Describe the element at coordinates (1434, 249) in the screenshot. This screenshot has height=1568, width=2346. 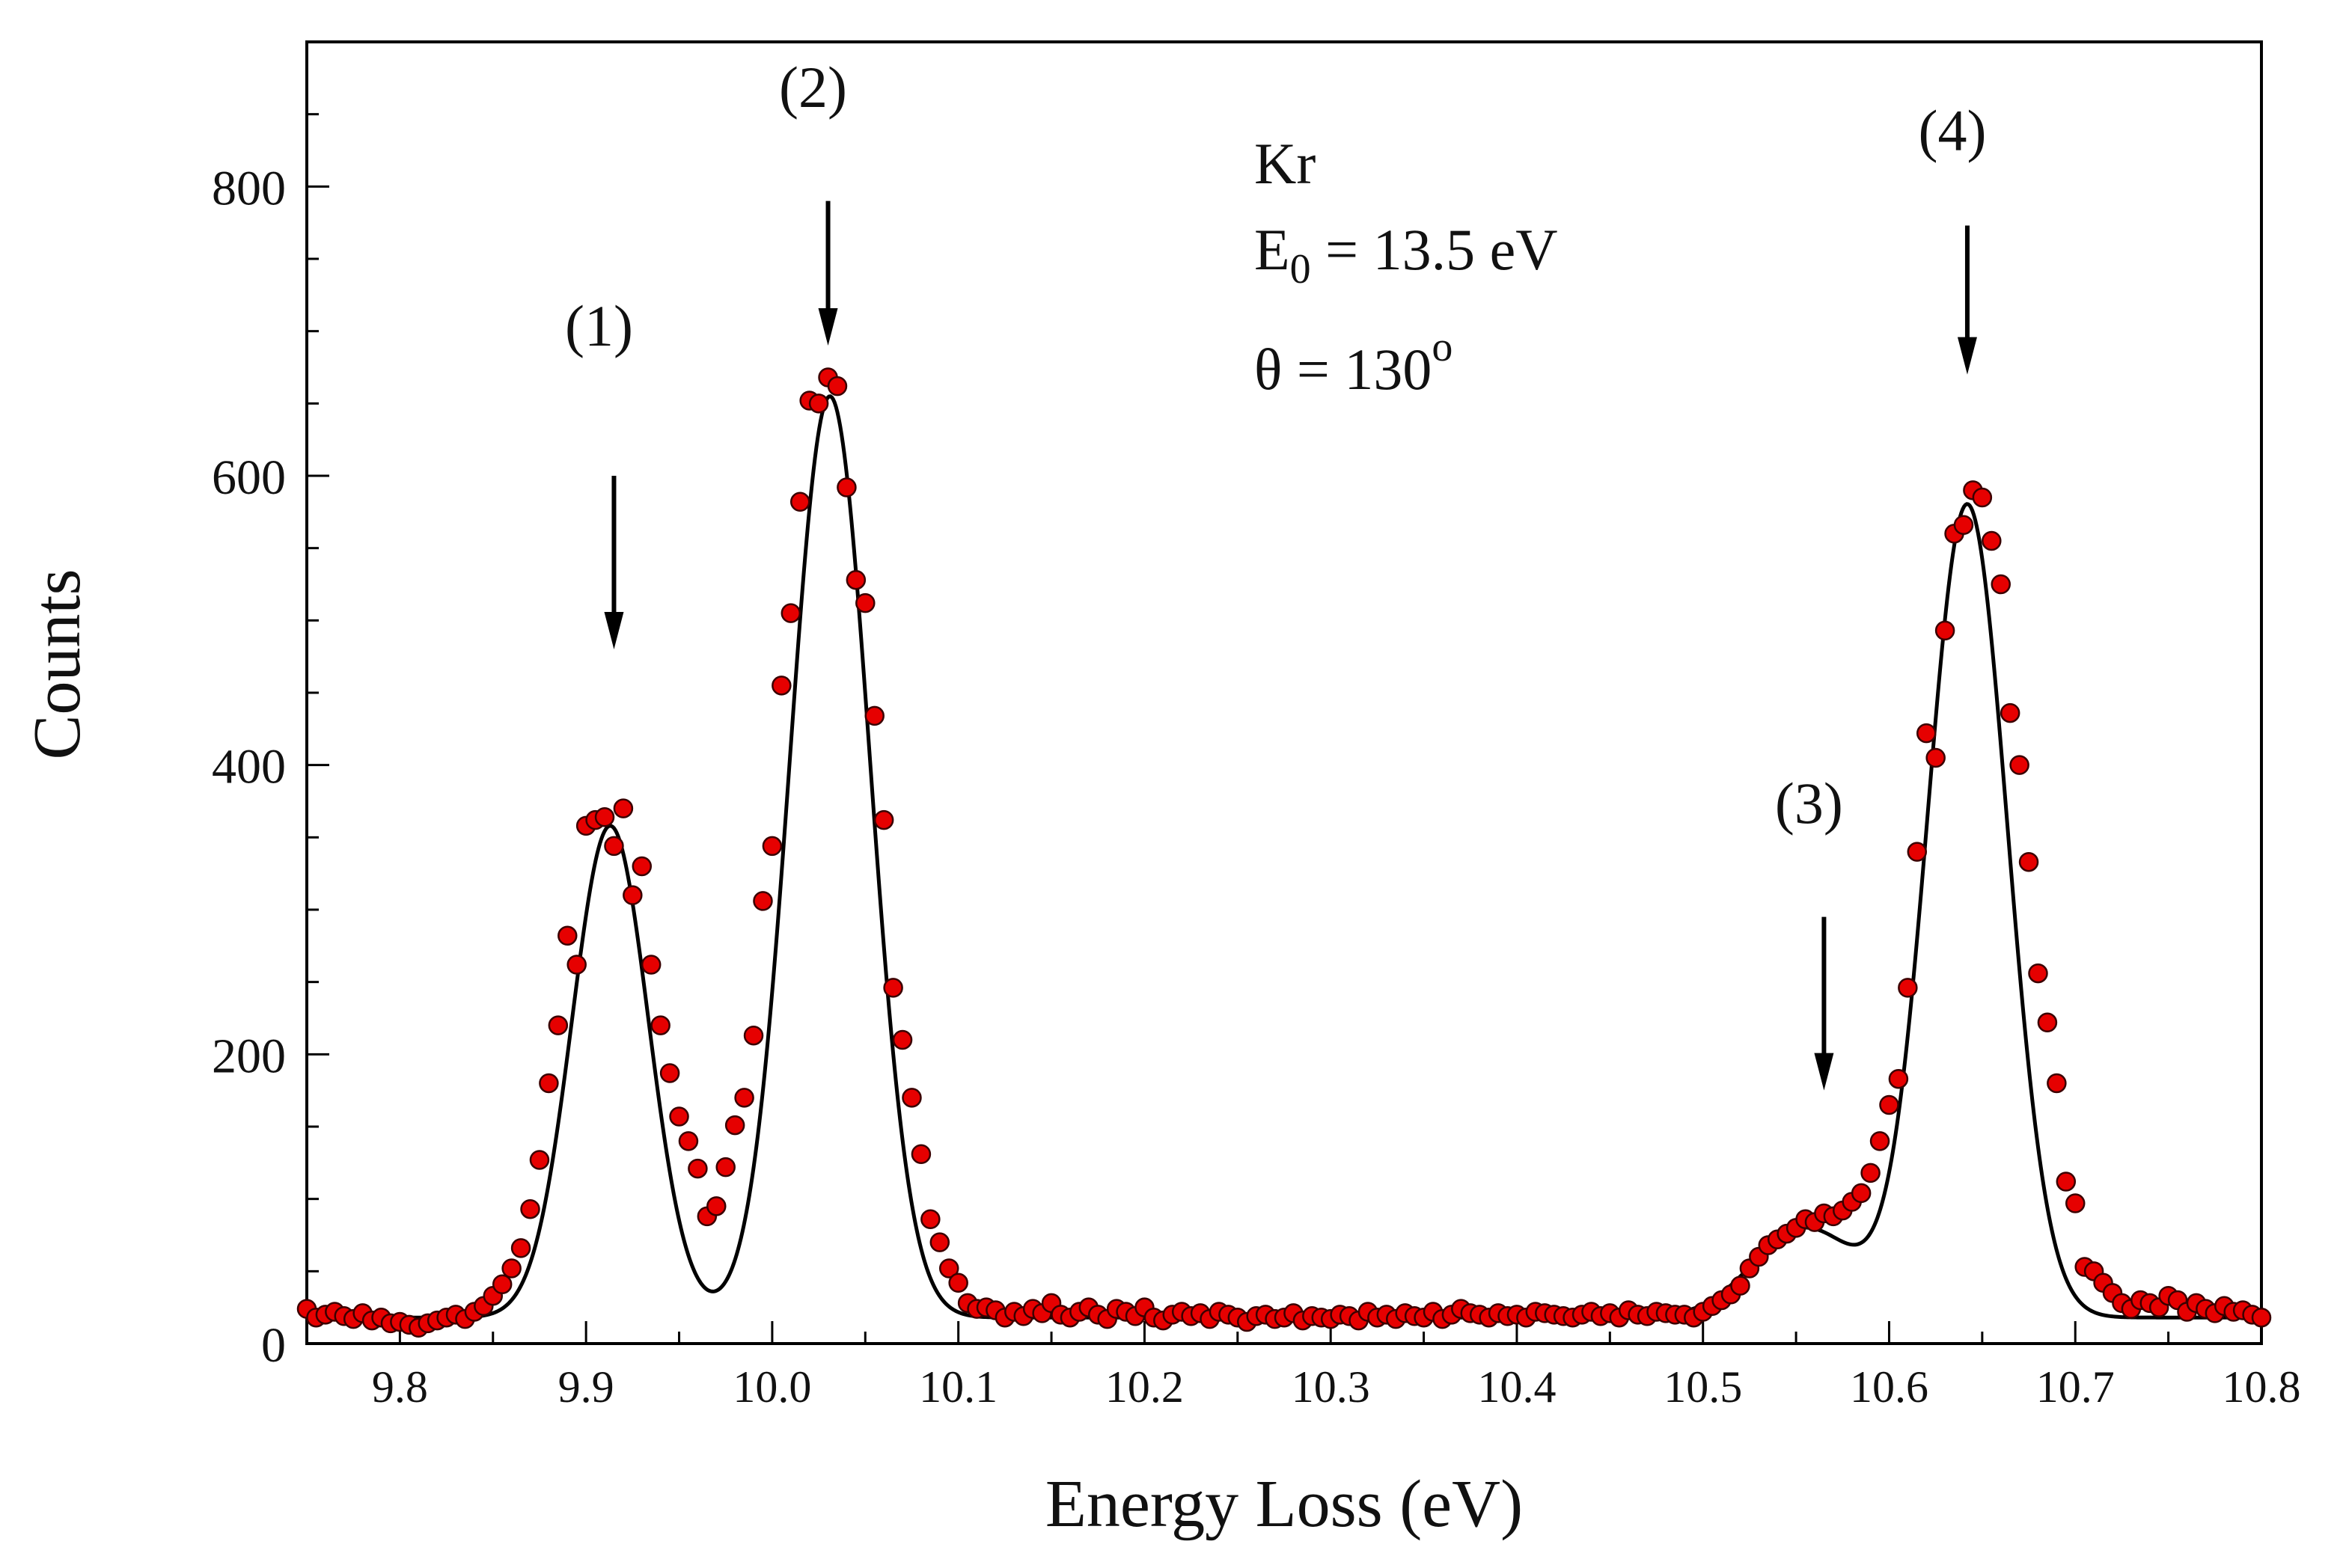
I see `energy-value: = 13.5 eV` at that location.